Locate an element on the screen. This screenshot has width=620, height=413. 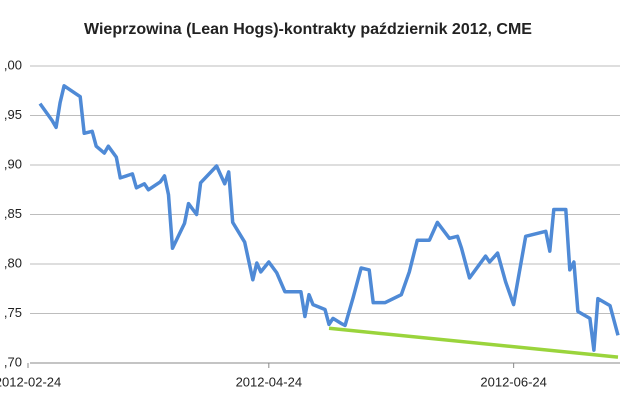
y-tick-label: ,80 is located at coordinates (13, 262).